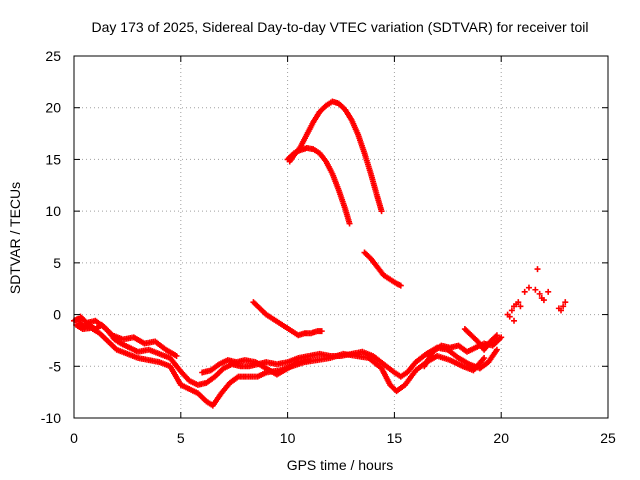  I want to click on series-track-late-f, so click(480, 339).